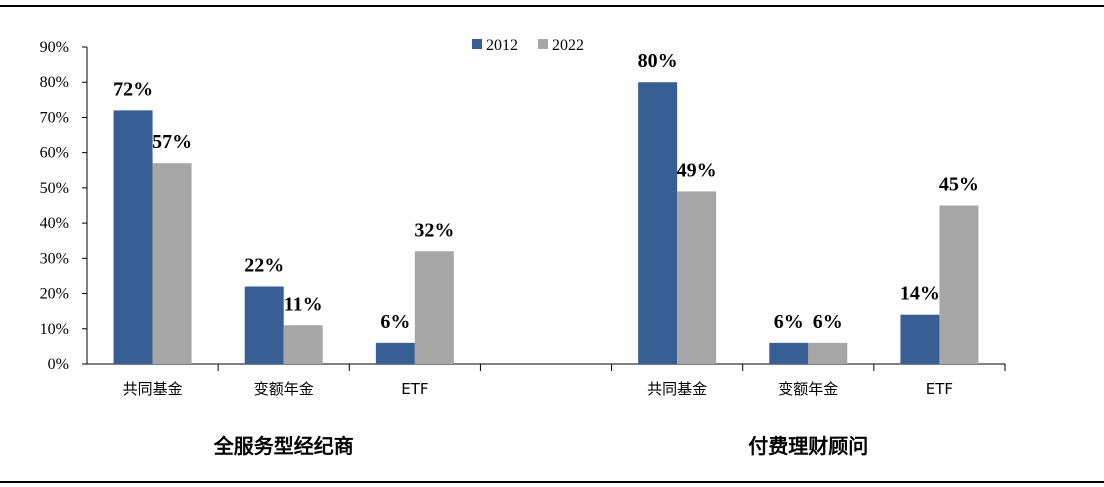 The image size is (1104, 487). Describe the element at coordinates (568, 45) in the screenshot. I see `legend-label-2022: 2022` at that location.